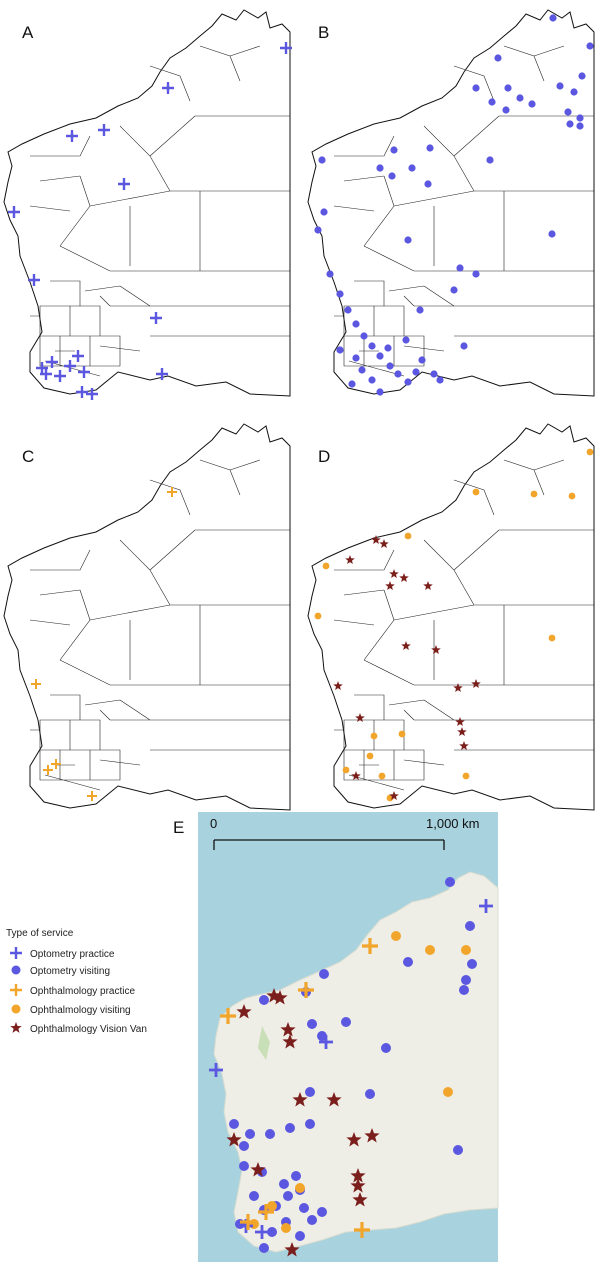  Describe the element at coordinates (88, 1029) in the screenshot. I see `legend-label: Ophthalmology Vision Van` at that location.